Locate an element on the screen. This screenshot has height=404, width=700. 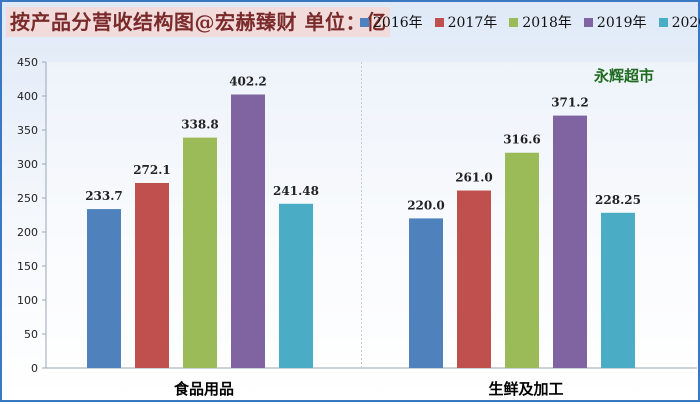
data-label: 316.6 is located at coordinates (522, 140).